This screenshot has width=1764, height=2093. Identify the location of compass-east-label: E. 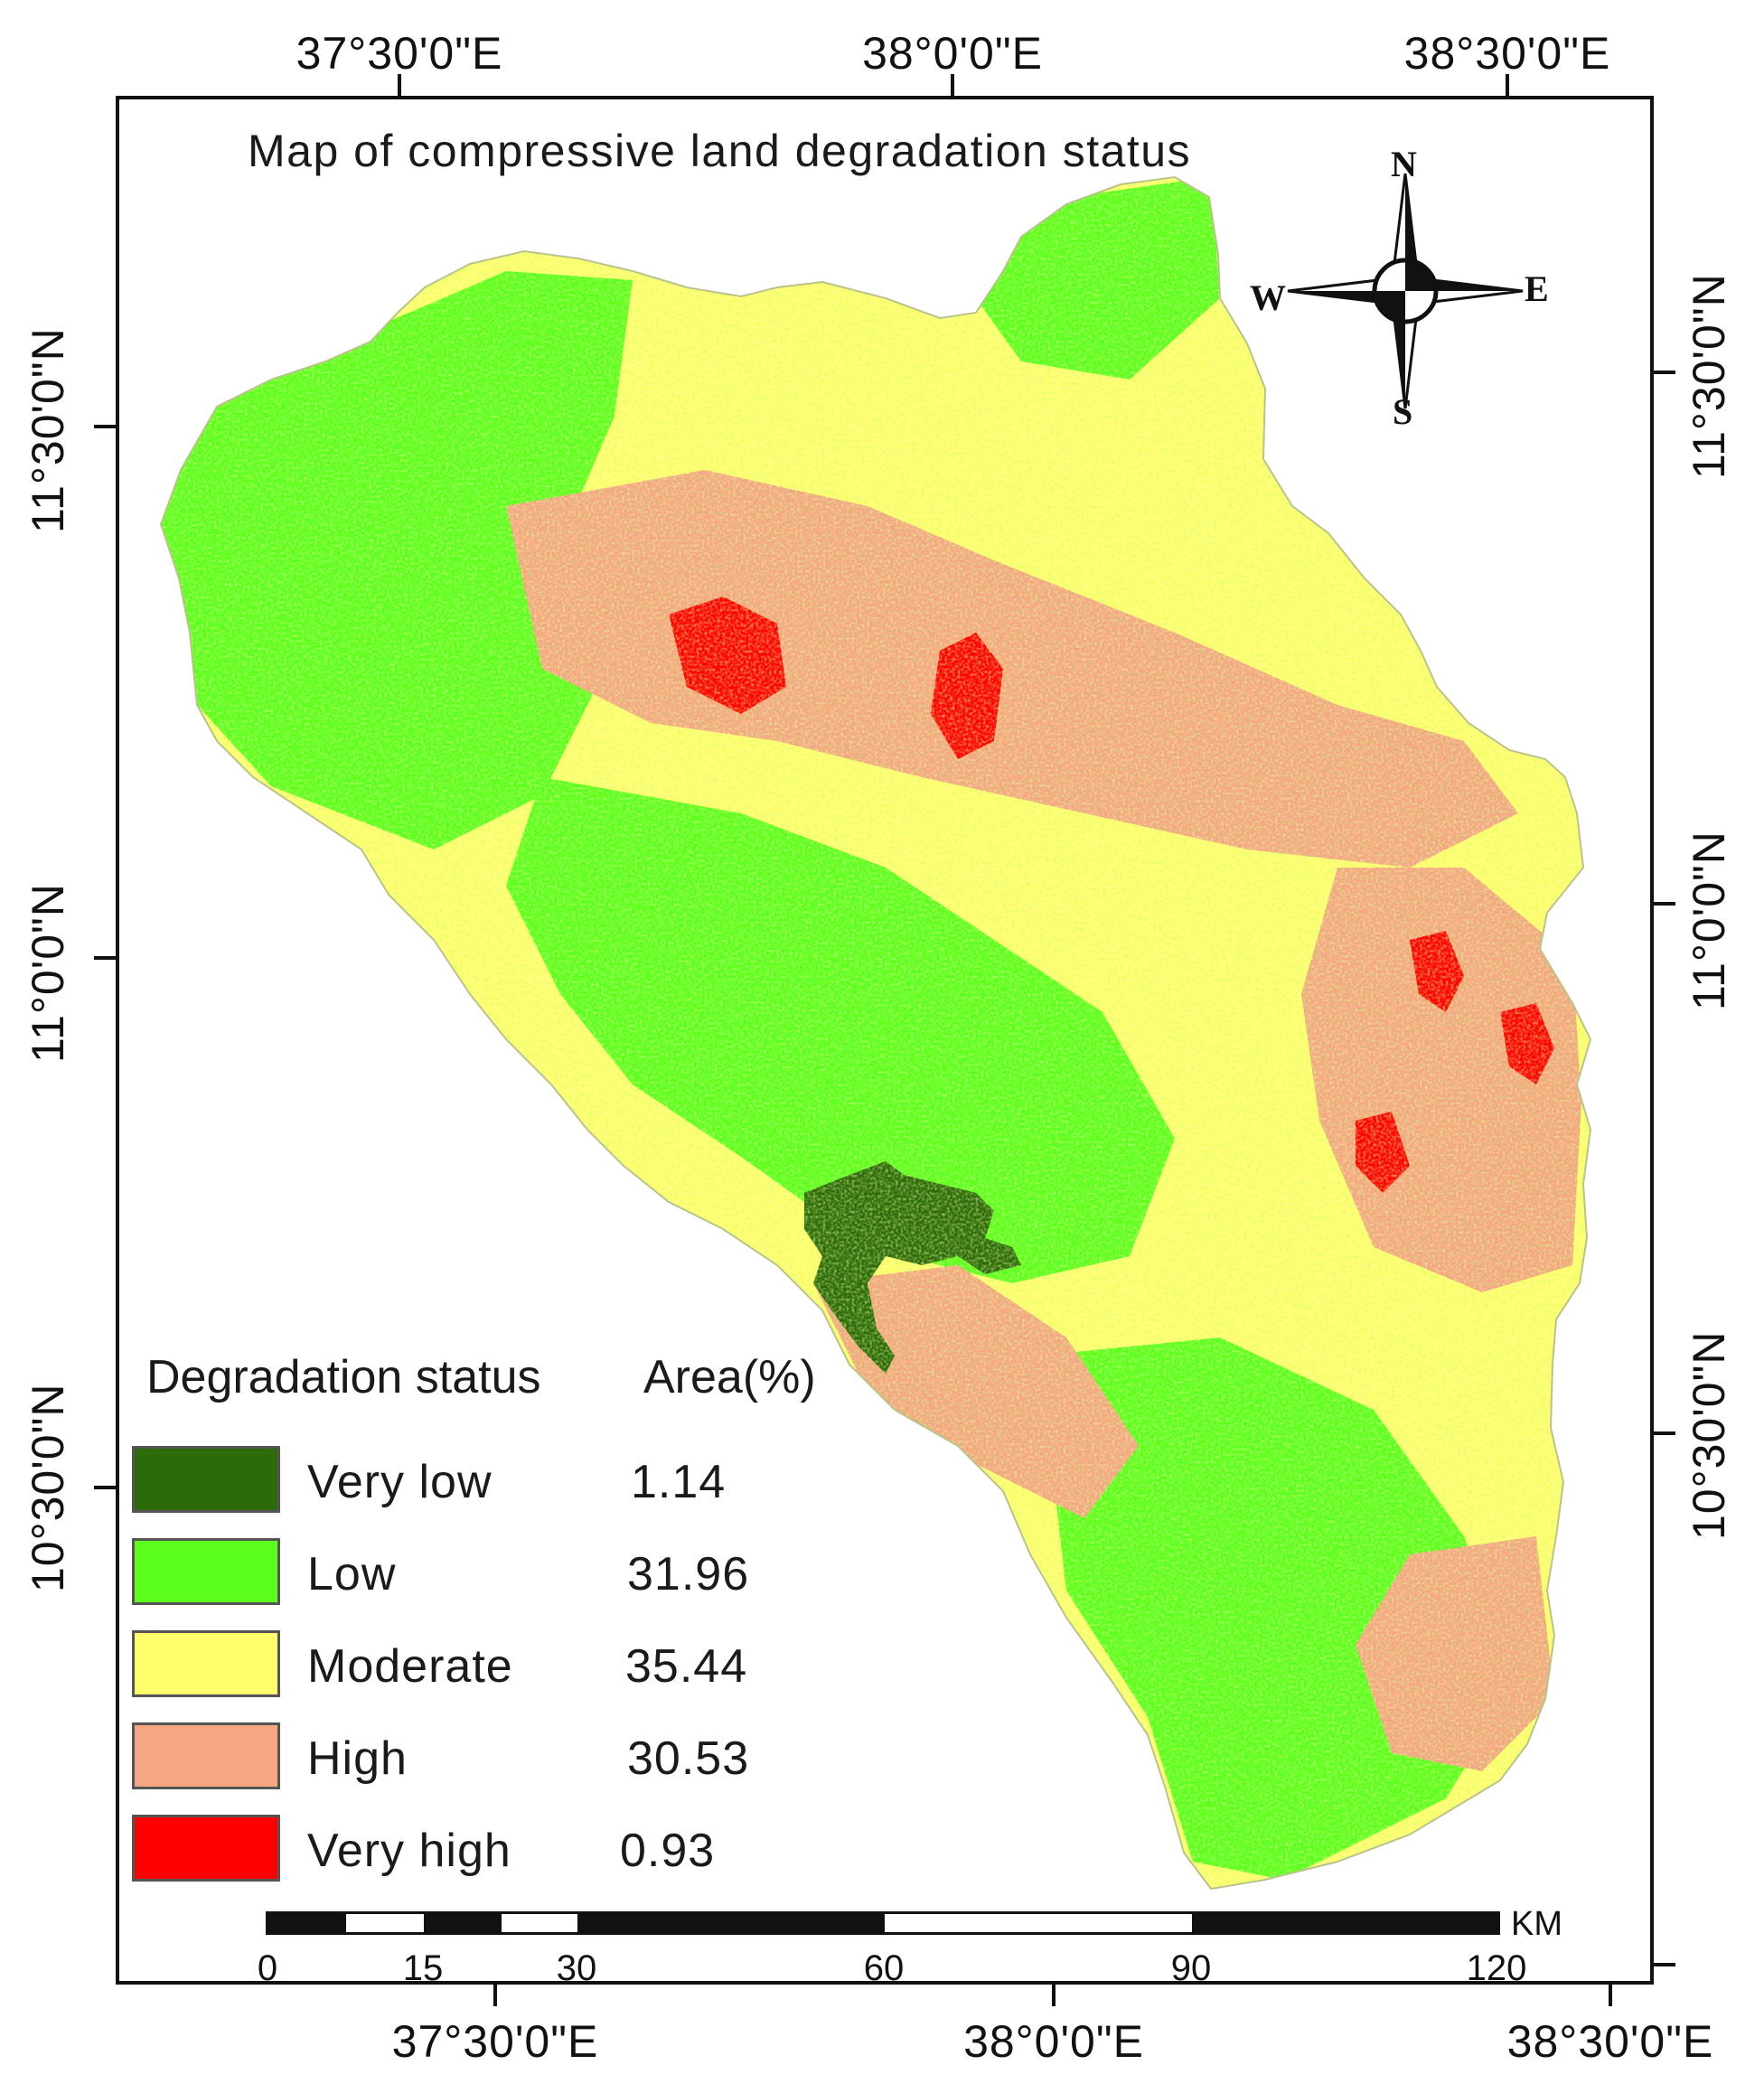
(1537, 289).